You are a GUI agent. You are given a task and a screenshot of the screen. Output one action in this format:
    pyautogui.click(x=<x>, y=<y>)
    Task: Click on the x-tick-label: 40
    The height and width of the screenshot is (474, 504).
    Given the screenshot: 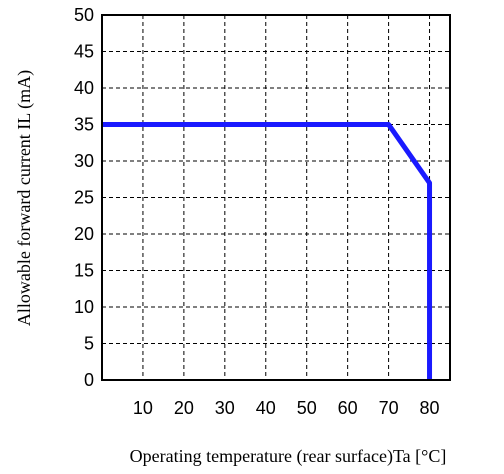 What is the action you would take?
    pyautogui.click(x=266, y=408)
    